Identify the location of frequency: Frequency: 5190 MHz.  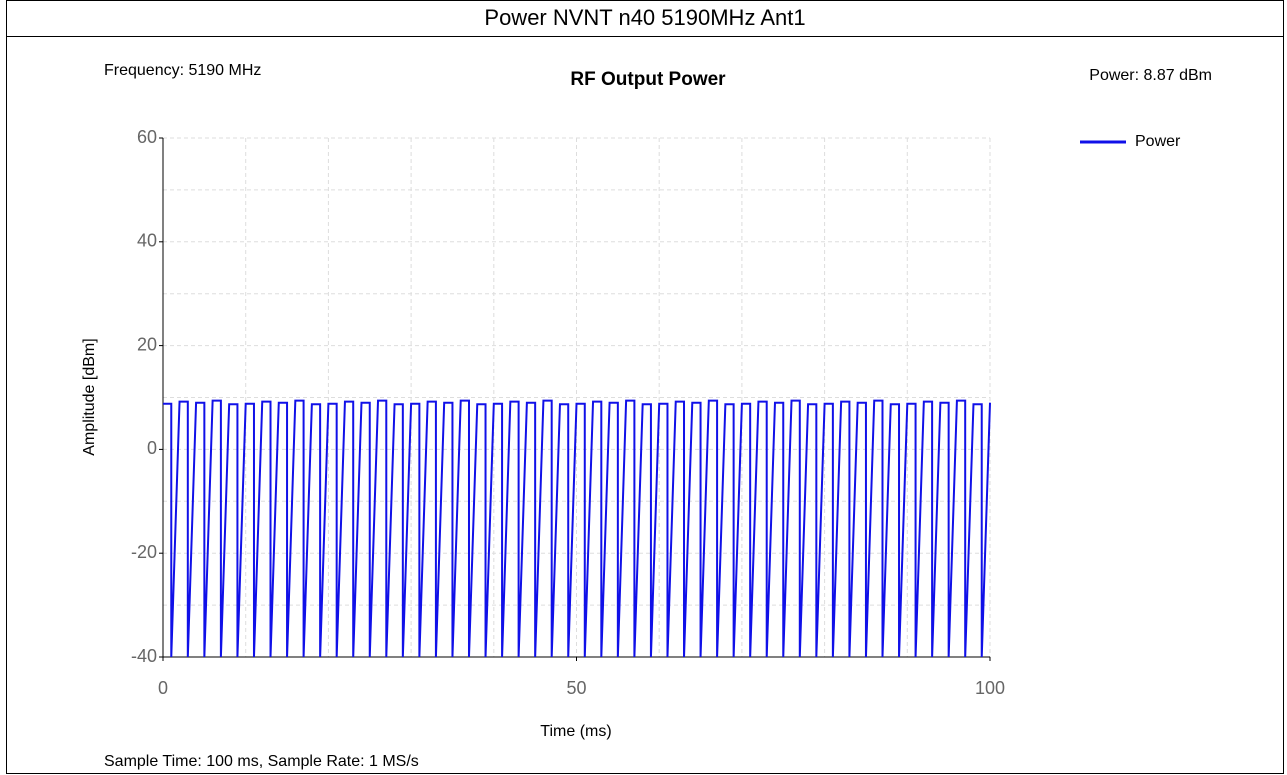
(182, 70).